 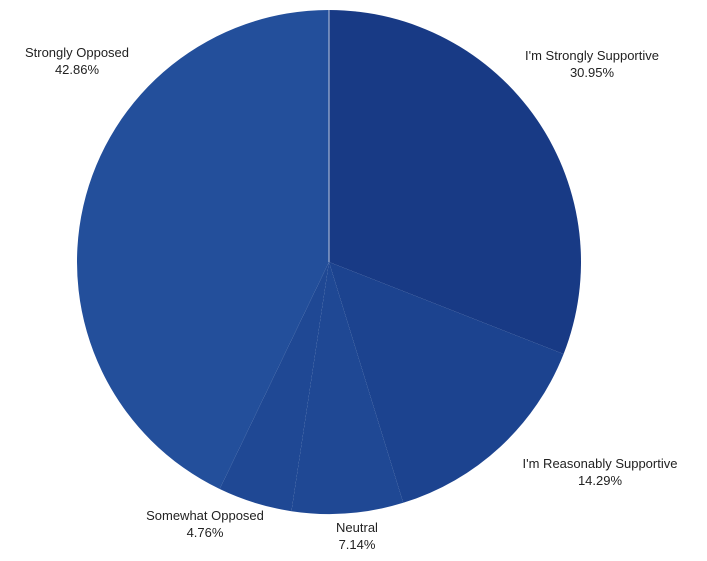 I want to click on slice-label: I'm Reasonably Supportive, so click(x=600, y=463).